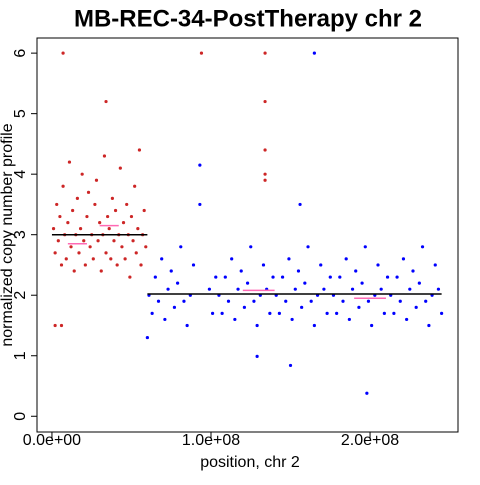 This screenshot has width=480, height=485. I want to click on y-tick-label: 2, so click(20, 295).